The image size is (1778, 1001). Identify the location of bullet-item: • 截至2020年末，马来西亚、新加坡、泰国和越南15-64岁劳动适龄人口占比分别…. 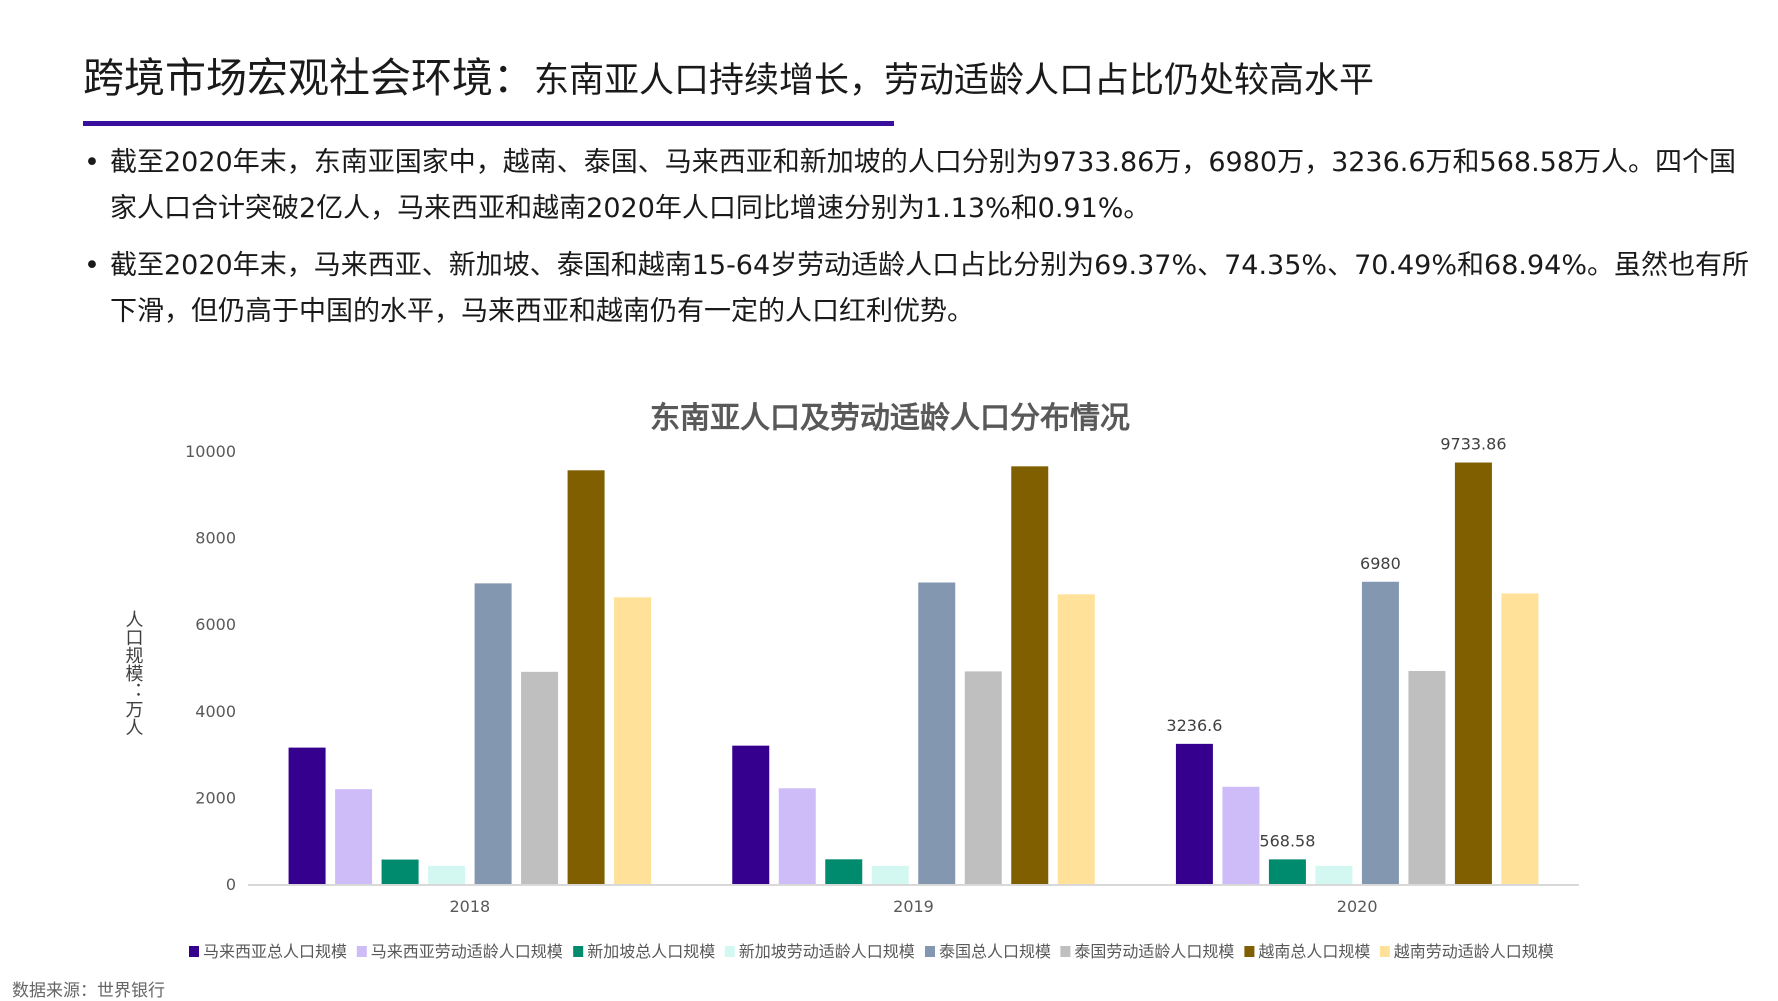
(917, 289).